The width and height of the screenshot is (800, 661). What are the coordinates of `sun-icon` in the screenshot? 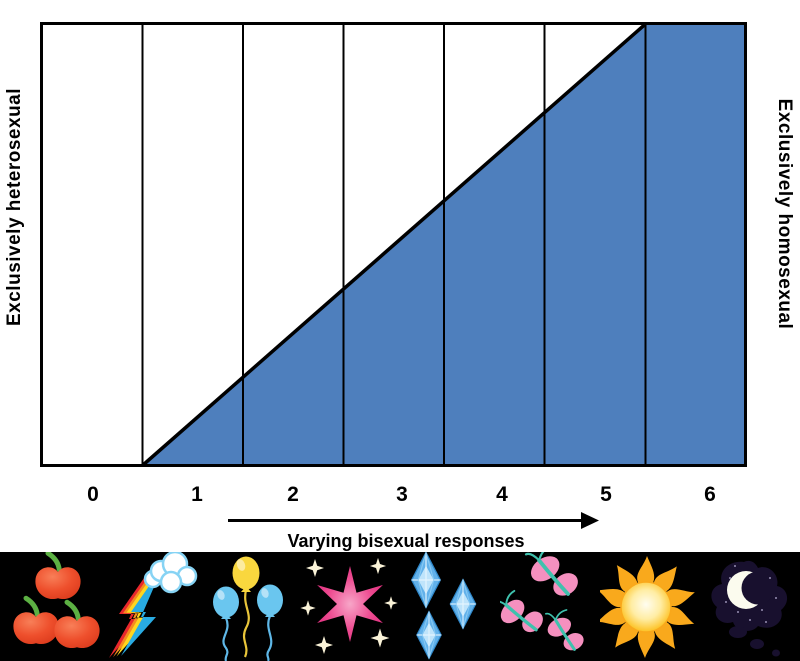 It's located at (649, 607).